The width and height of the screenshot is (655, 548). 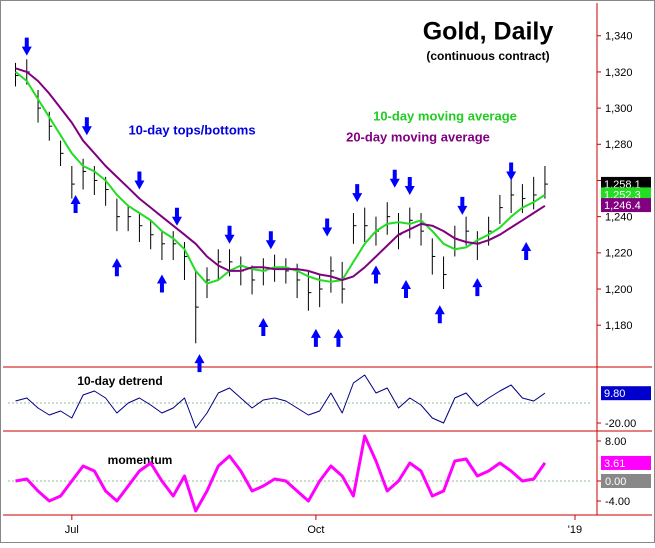 What do you see at coordinates (619, 145) in the screenshot?
I see `y-tick-label: 1,280` at bounding box center [619, 145].